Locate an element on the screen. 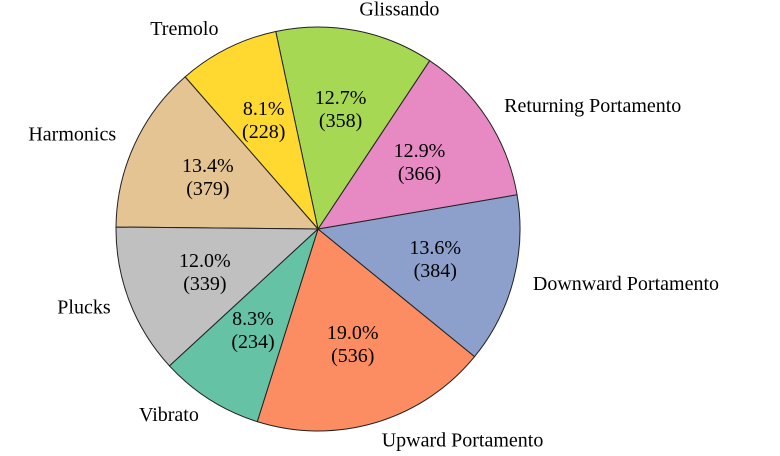 Image resolution: width=780 pixels, height=456 pixels. value-label: 12.7% (358) is located at coordinates (340, 109).